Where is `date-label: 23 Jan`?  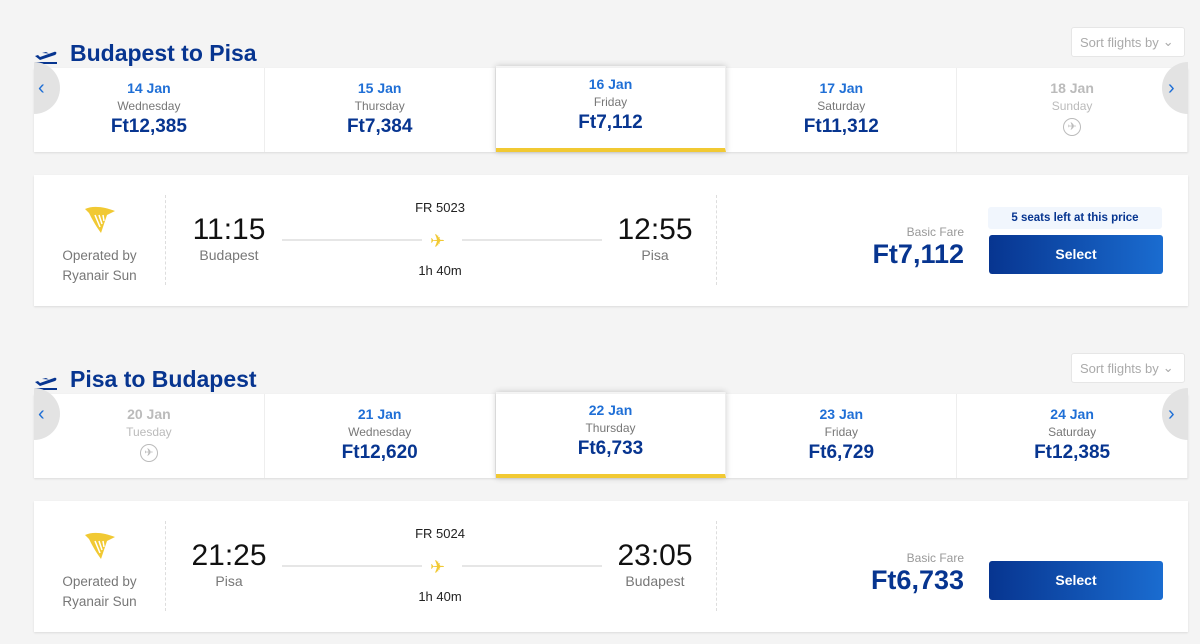 date-label: 23 Jan is located at coordinates (841, 414).